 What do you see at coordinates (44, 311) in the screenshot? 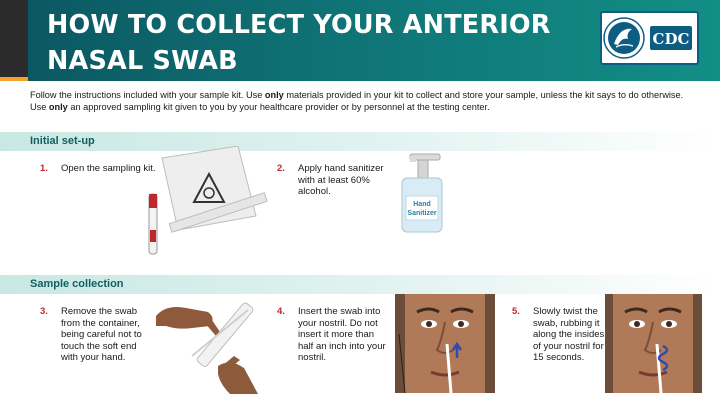
I see `step-number: 3.` at bounding box center [44, 311].